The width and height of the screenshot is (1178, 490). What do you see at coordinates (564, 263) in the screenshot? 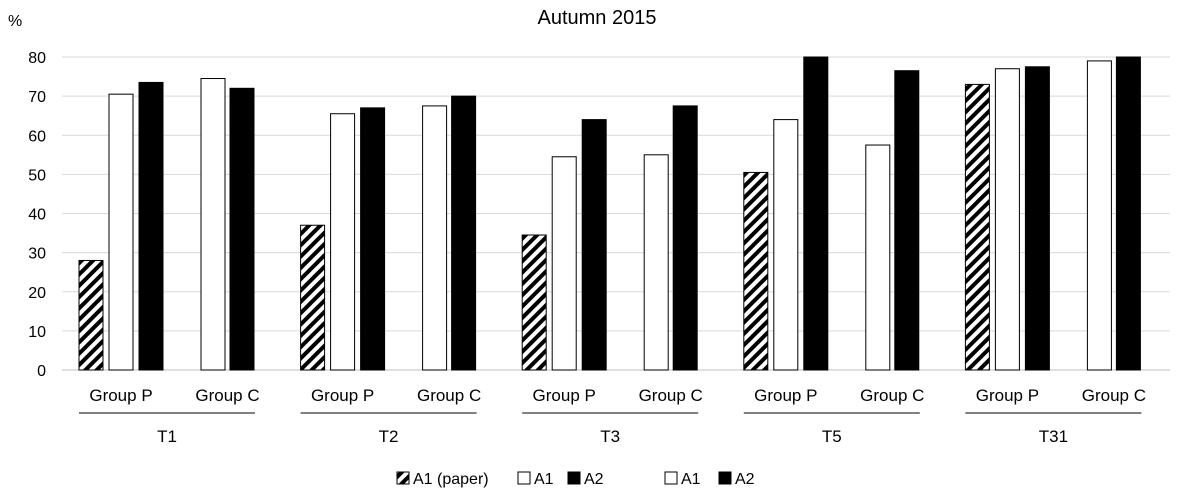
I see `bar-t3-group-p-a1` at bounding box center [564, 263].